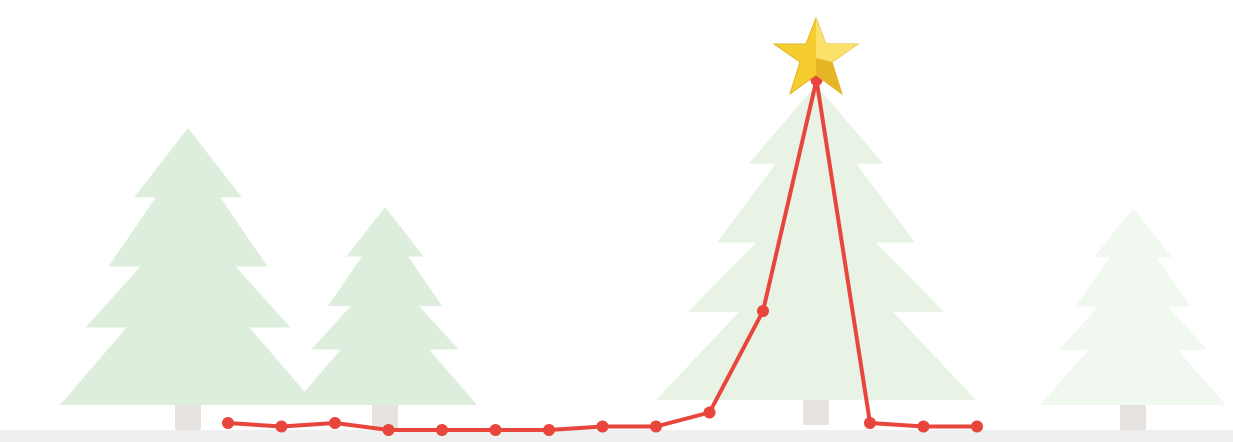  I want to click on star-shade, so click(829, 76).